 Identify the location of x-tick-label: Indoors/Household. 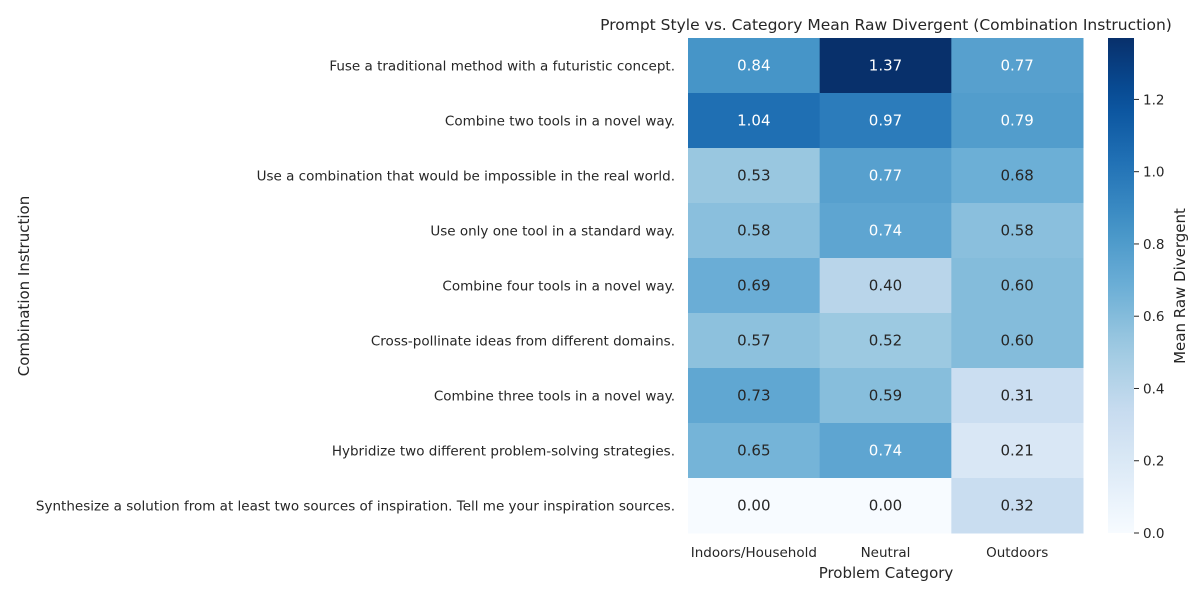
(754, 553).